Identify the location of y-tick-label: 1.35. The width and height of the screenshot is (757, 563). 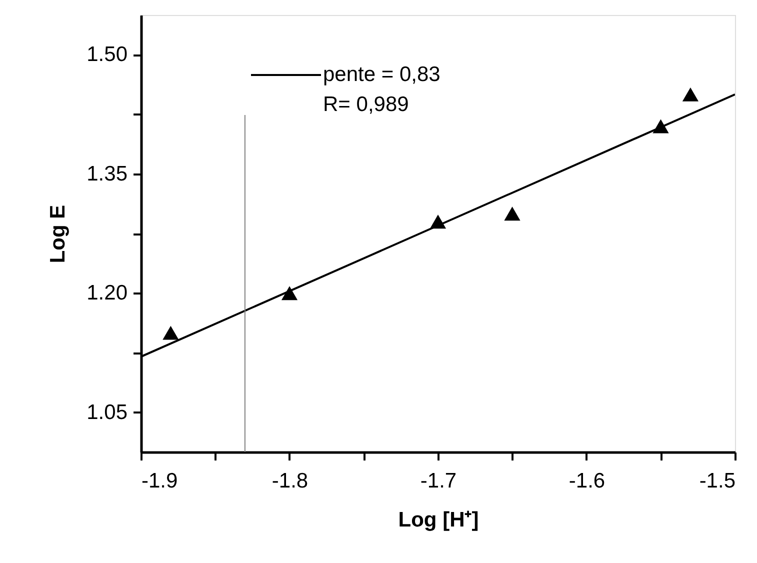
(107, 174).